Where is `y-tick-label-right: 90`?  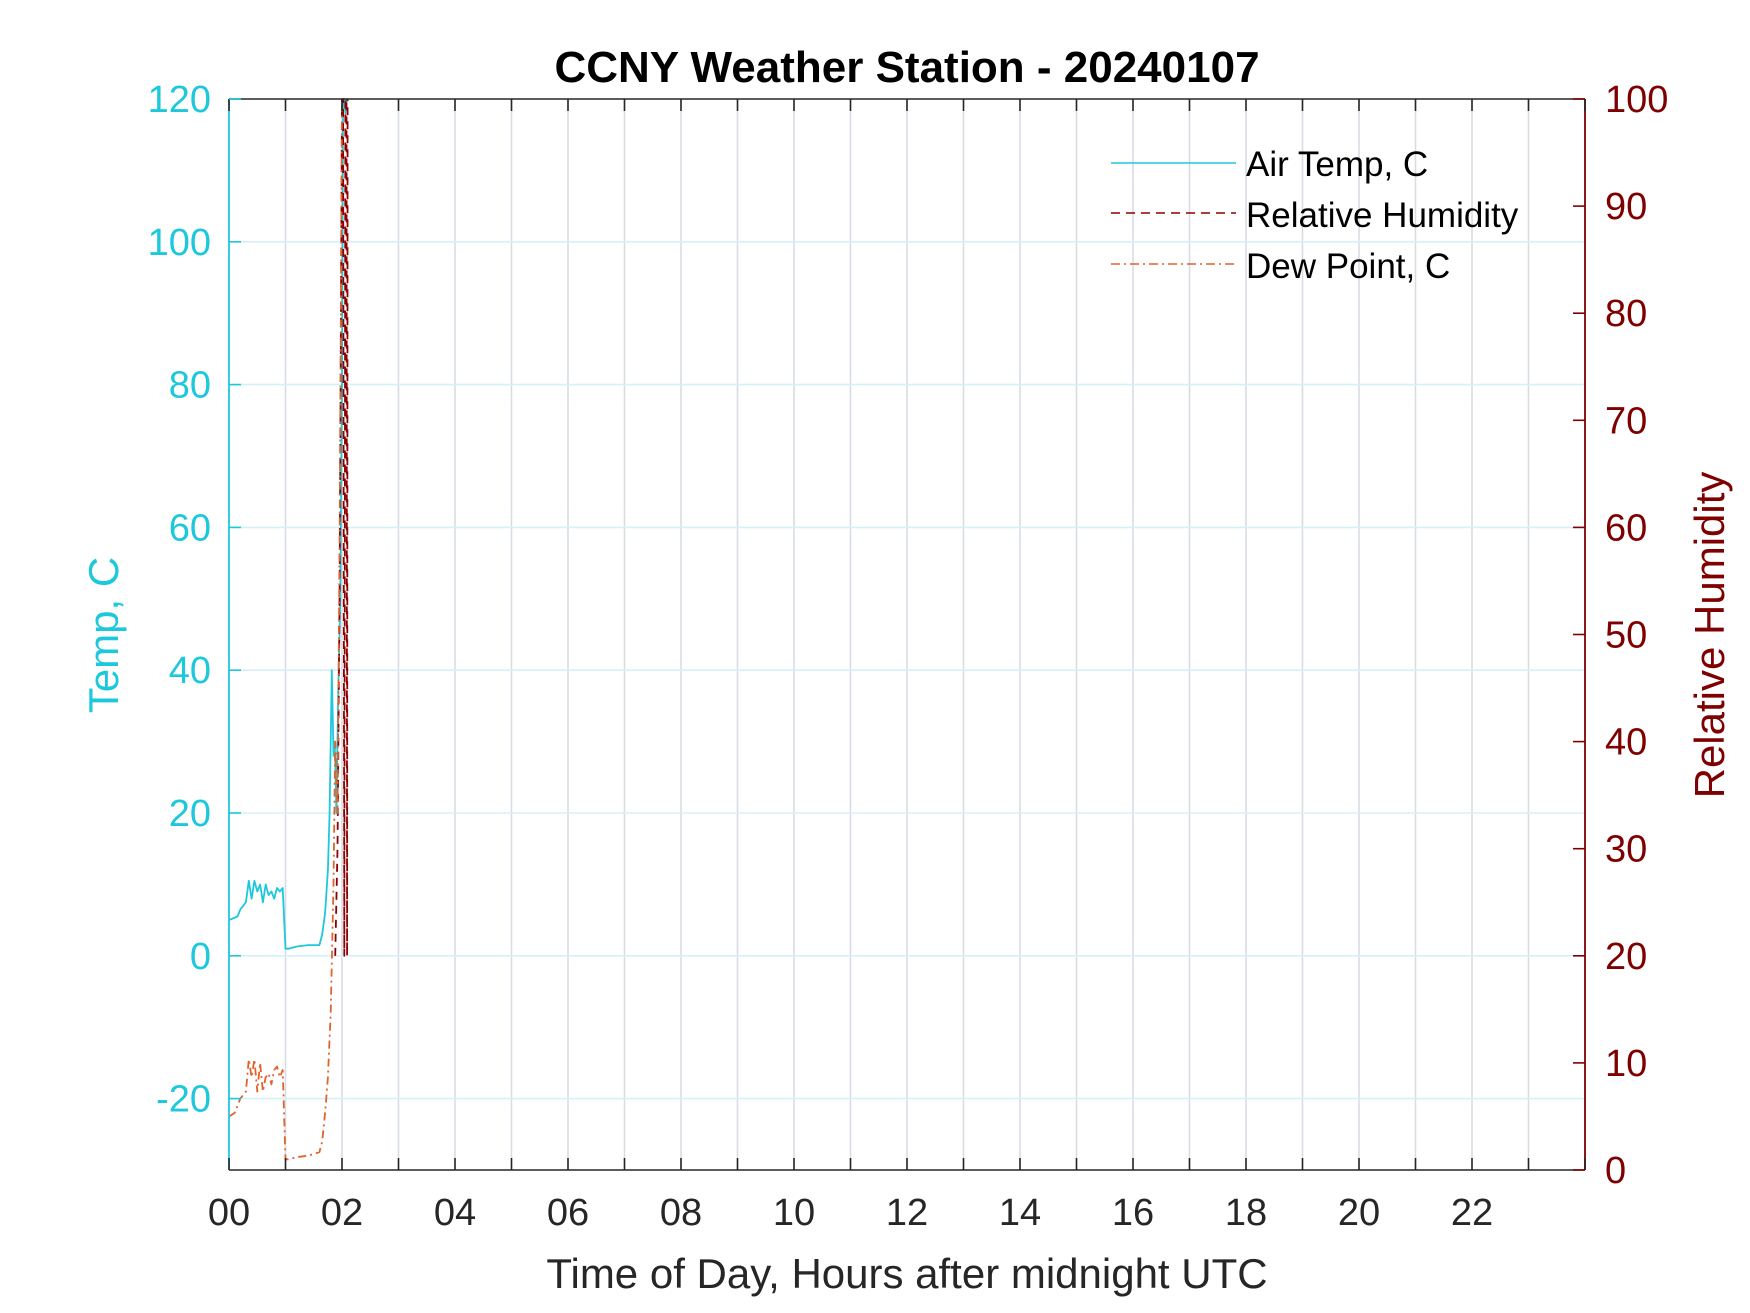
y-tick-label-right: 90 is located at coordinates (1626, 207).